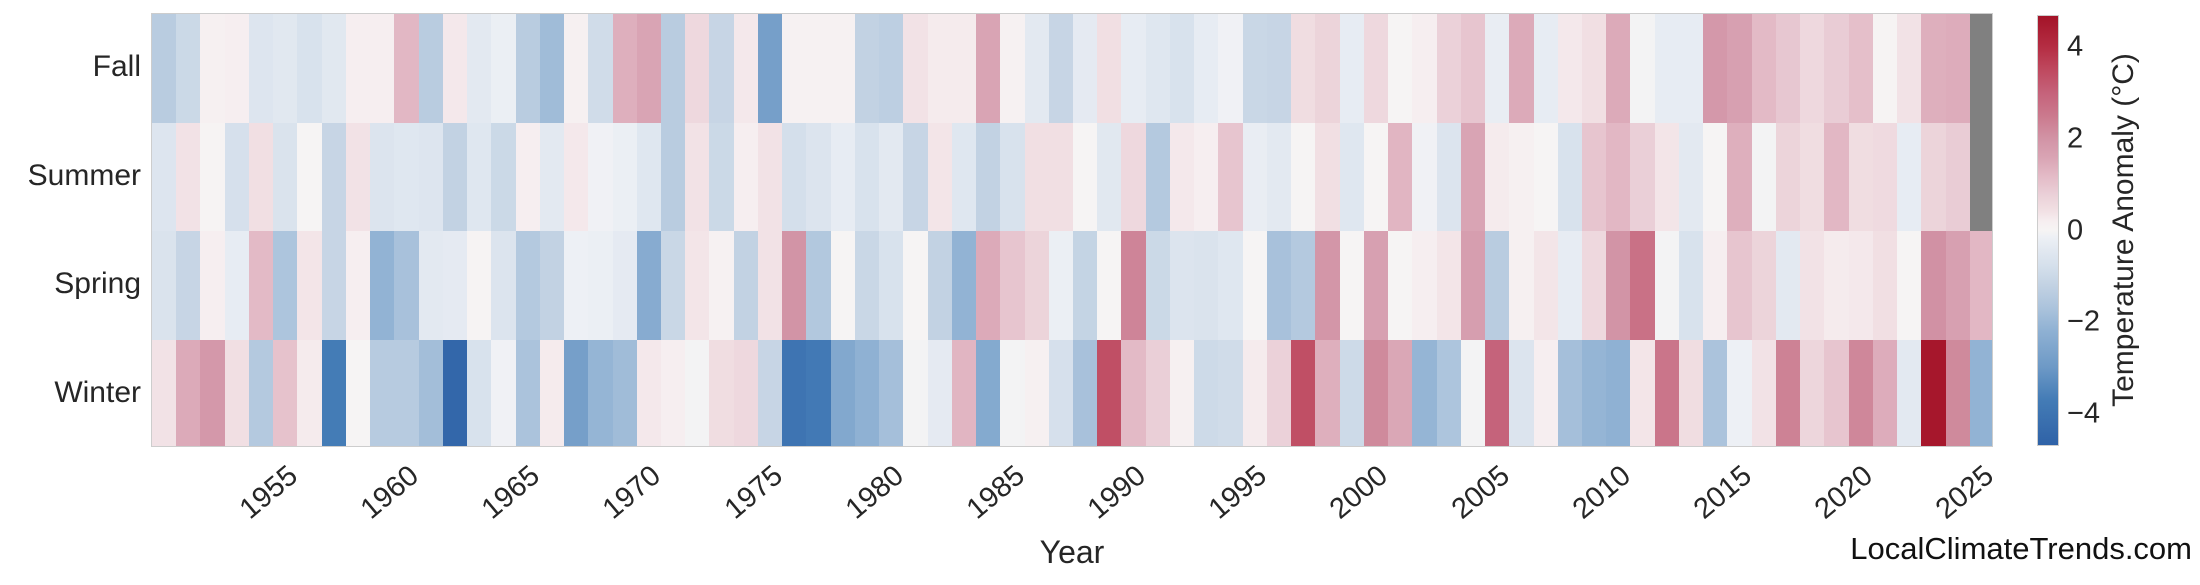 This screenshot has height=585, width=2200. I want to click on x-axis-tick-label: 1955, so click(268, 492).